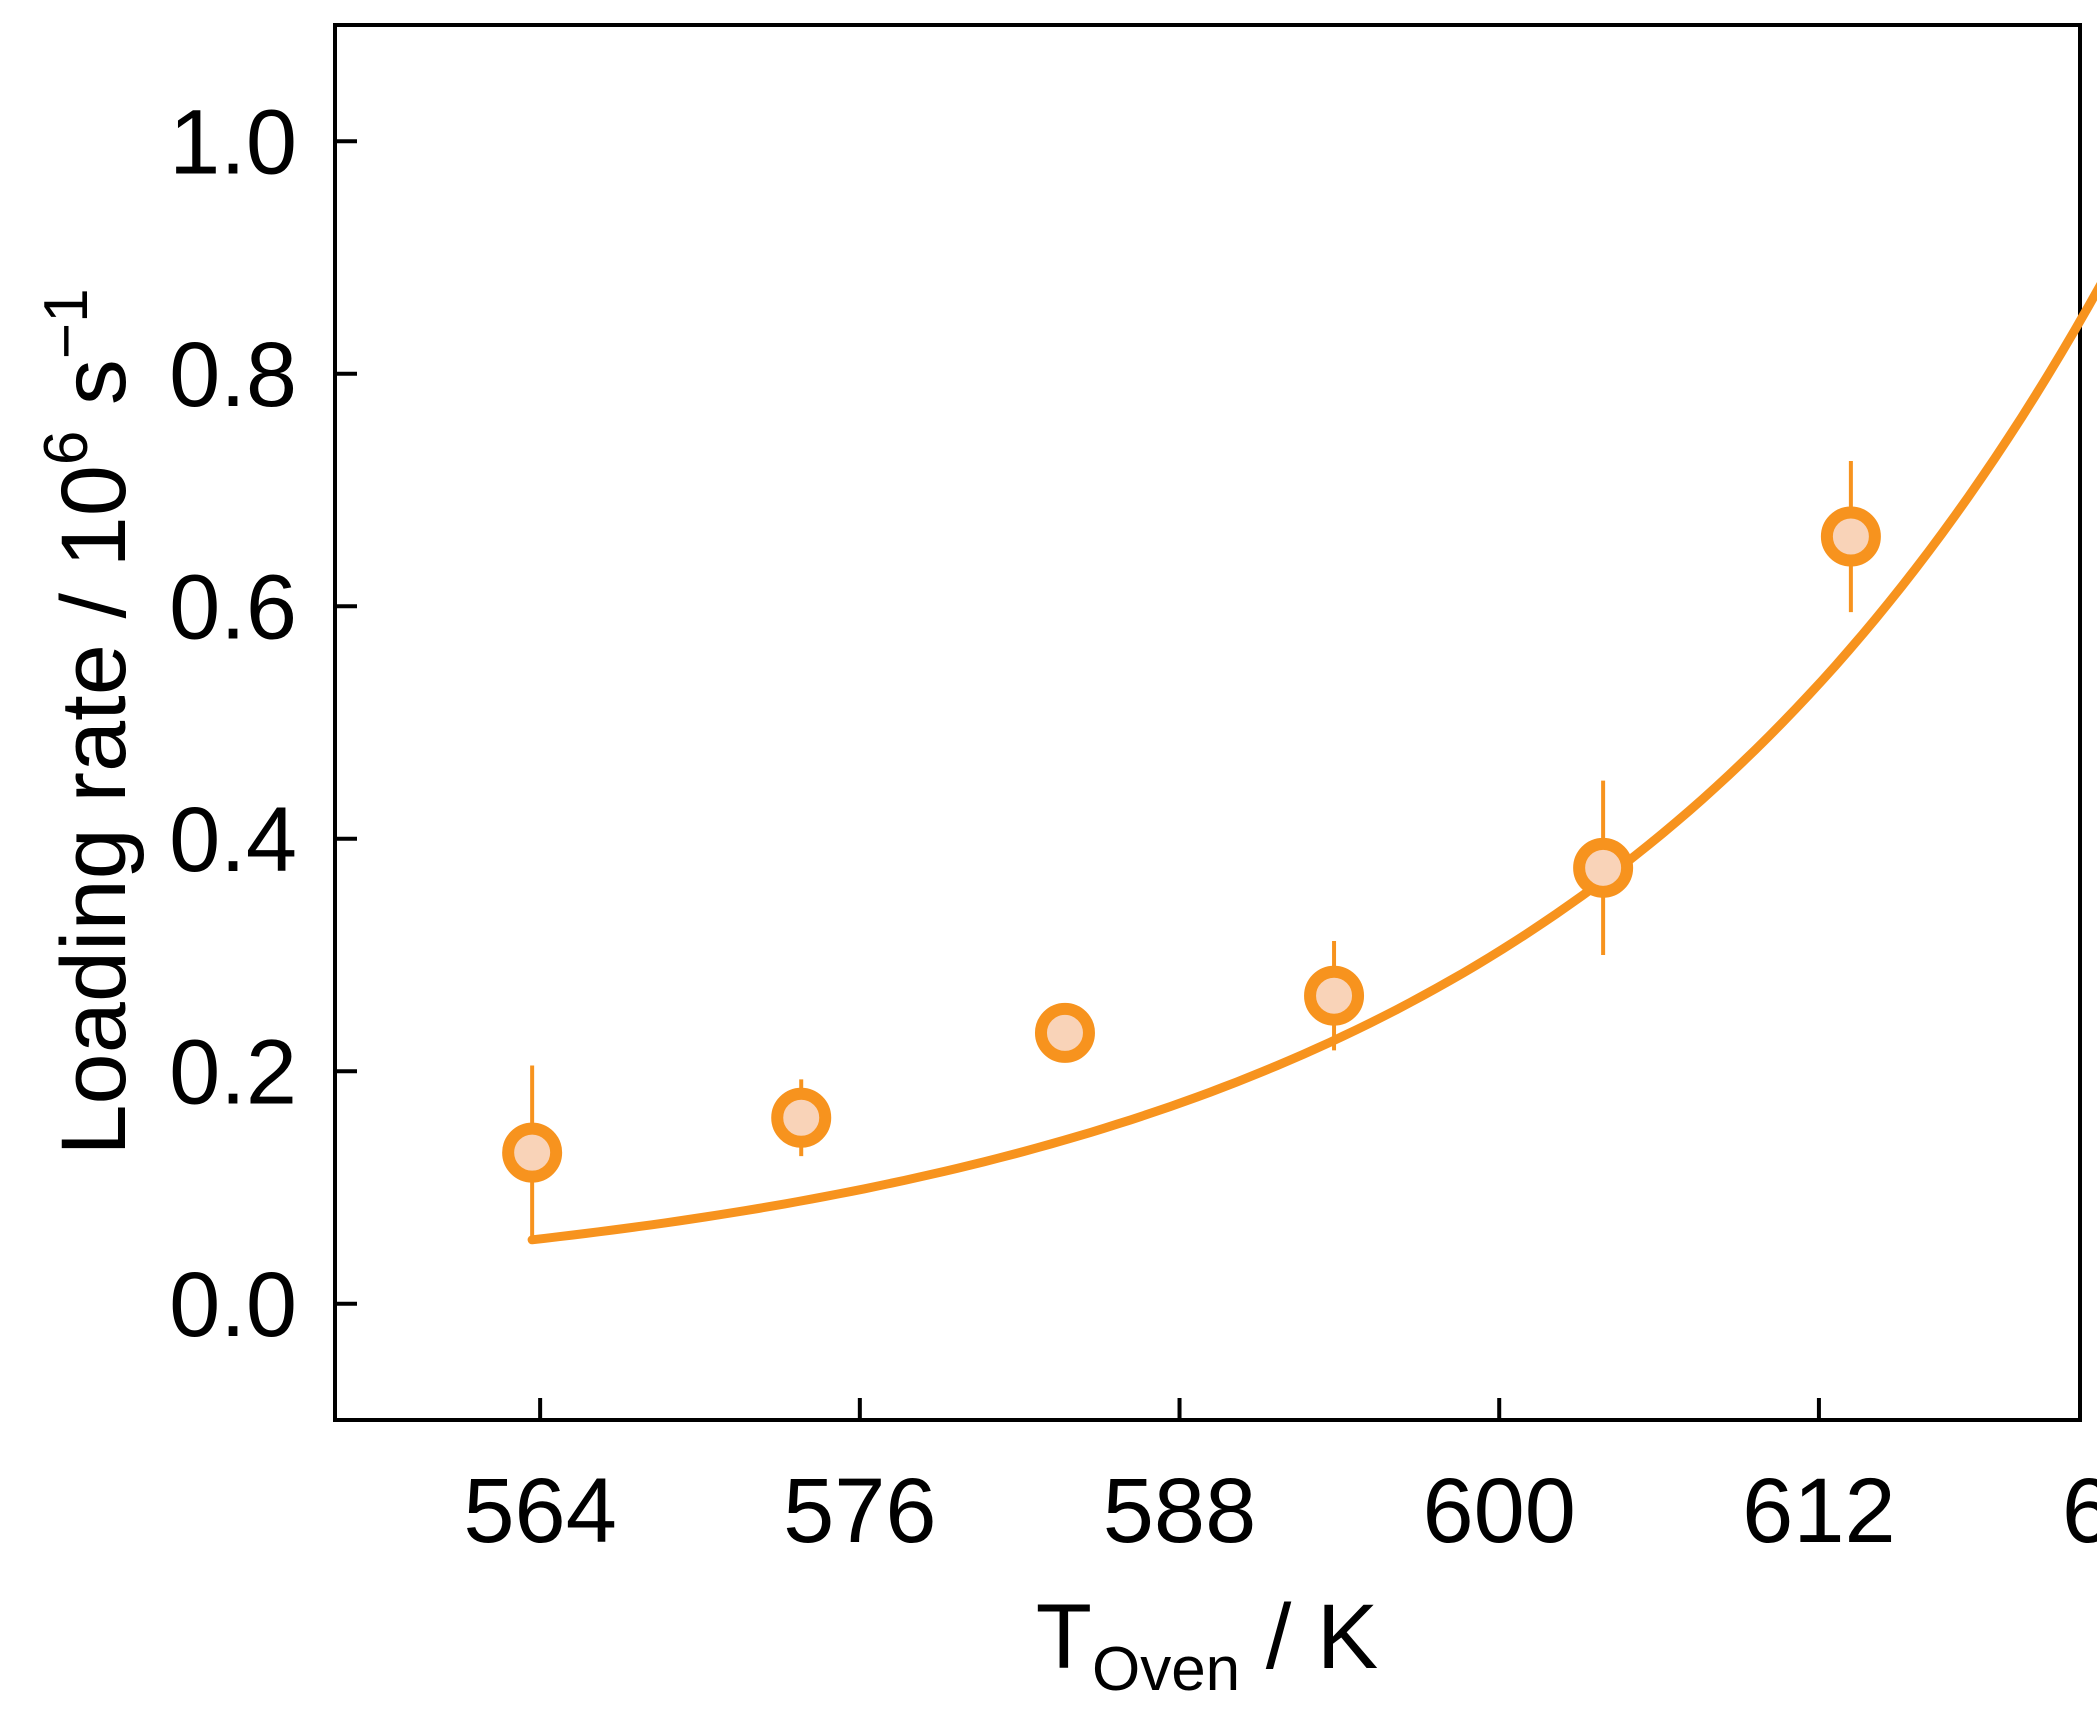 The image size is (2097, 1721). What do you see at coordinates (1207, 1645) in the screenshot?
I see `x-axis-title: TOven / K` at bounding box center [1207, 1645].